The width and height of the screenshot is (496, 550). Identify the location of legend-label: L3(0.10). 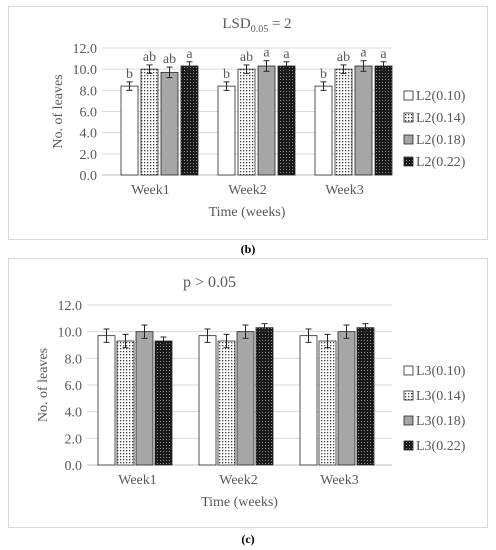
(441, 371).